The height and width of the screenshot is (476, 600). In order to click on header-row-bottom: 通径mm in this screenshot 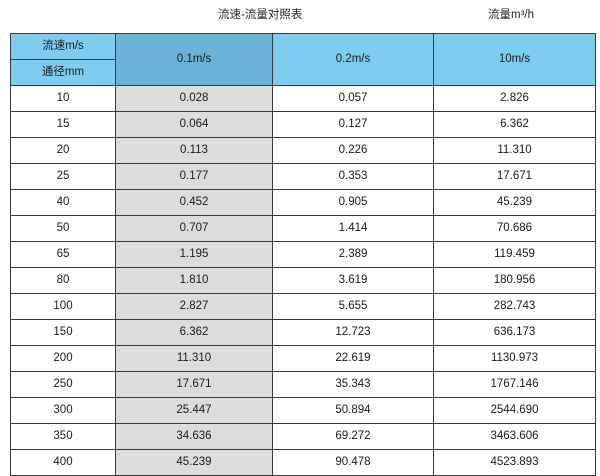, I will do `click(303, 72)`.